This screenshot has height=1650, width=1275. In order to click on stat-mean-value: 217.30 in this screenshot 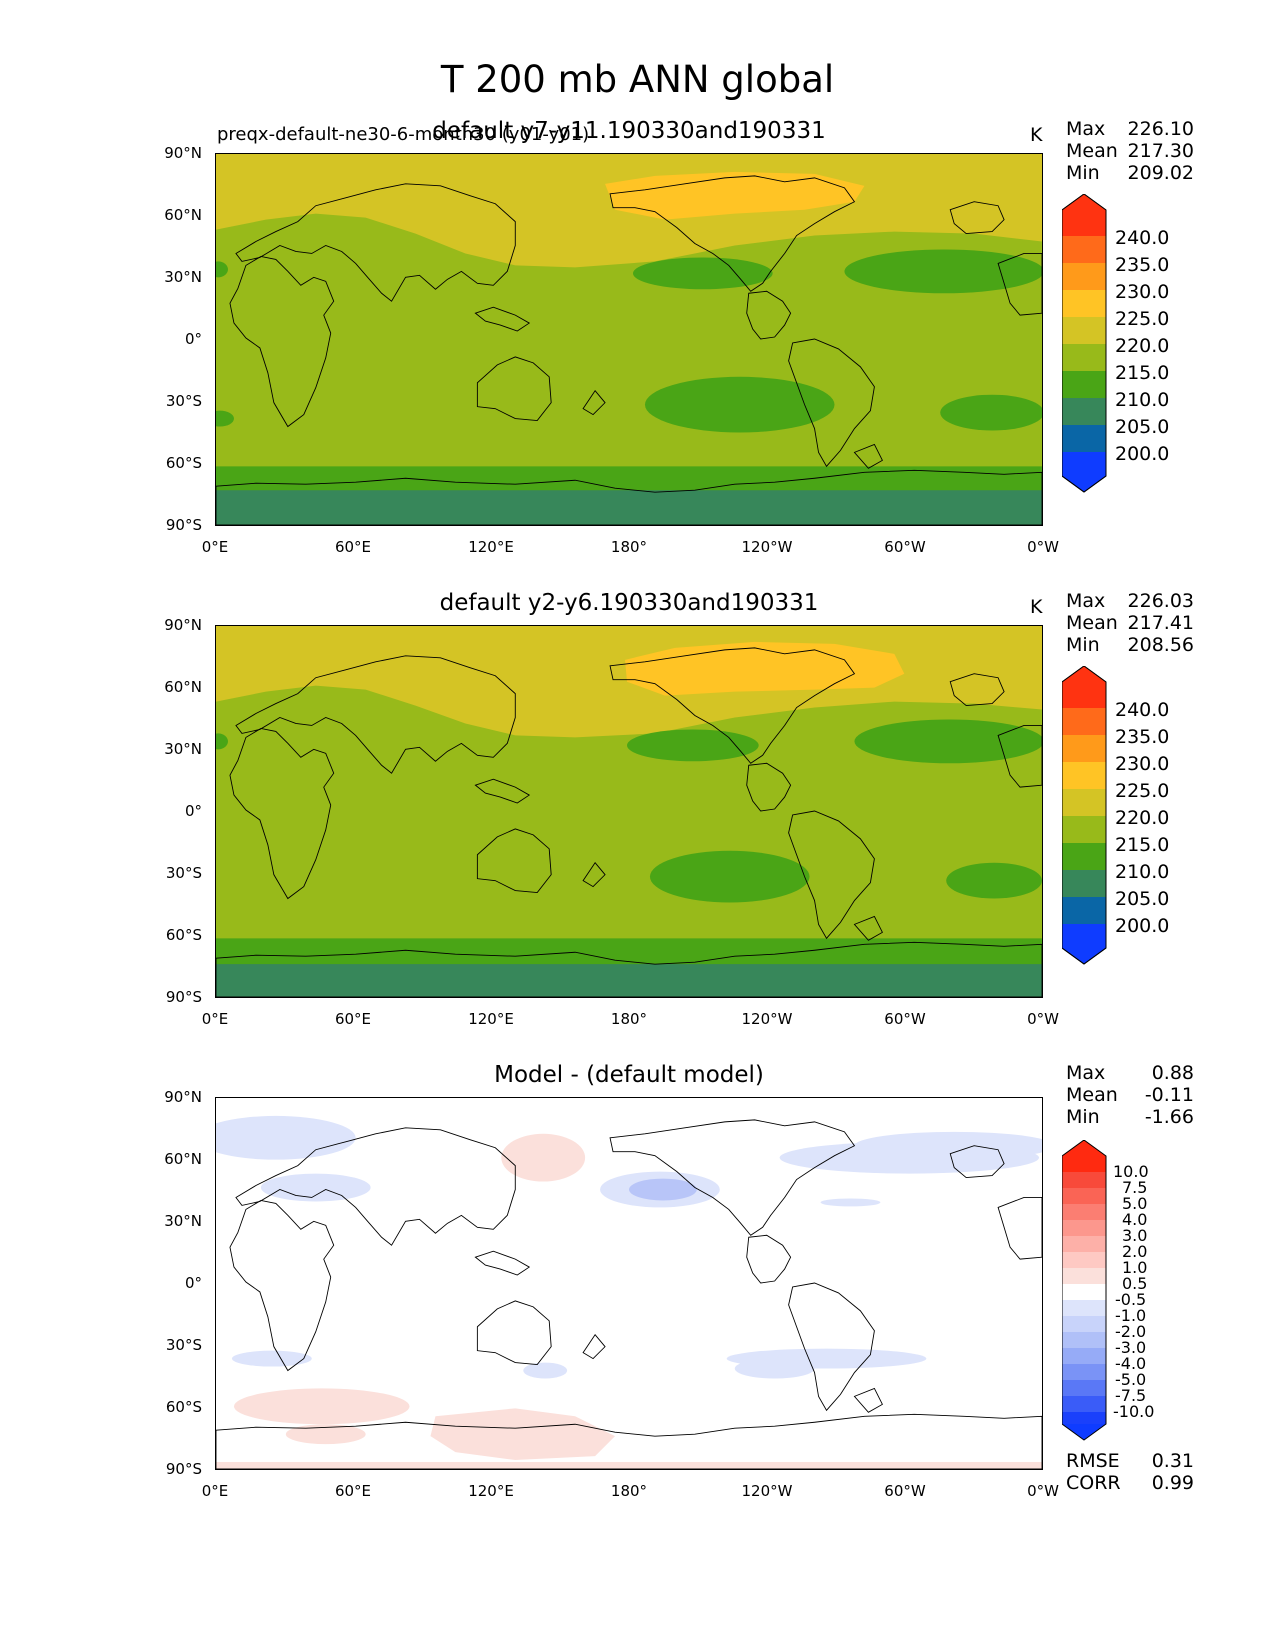, I will do `click(1160, 151)`.